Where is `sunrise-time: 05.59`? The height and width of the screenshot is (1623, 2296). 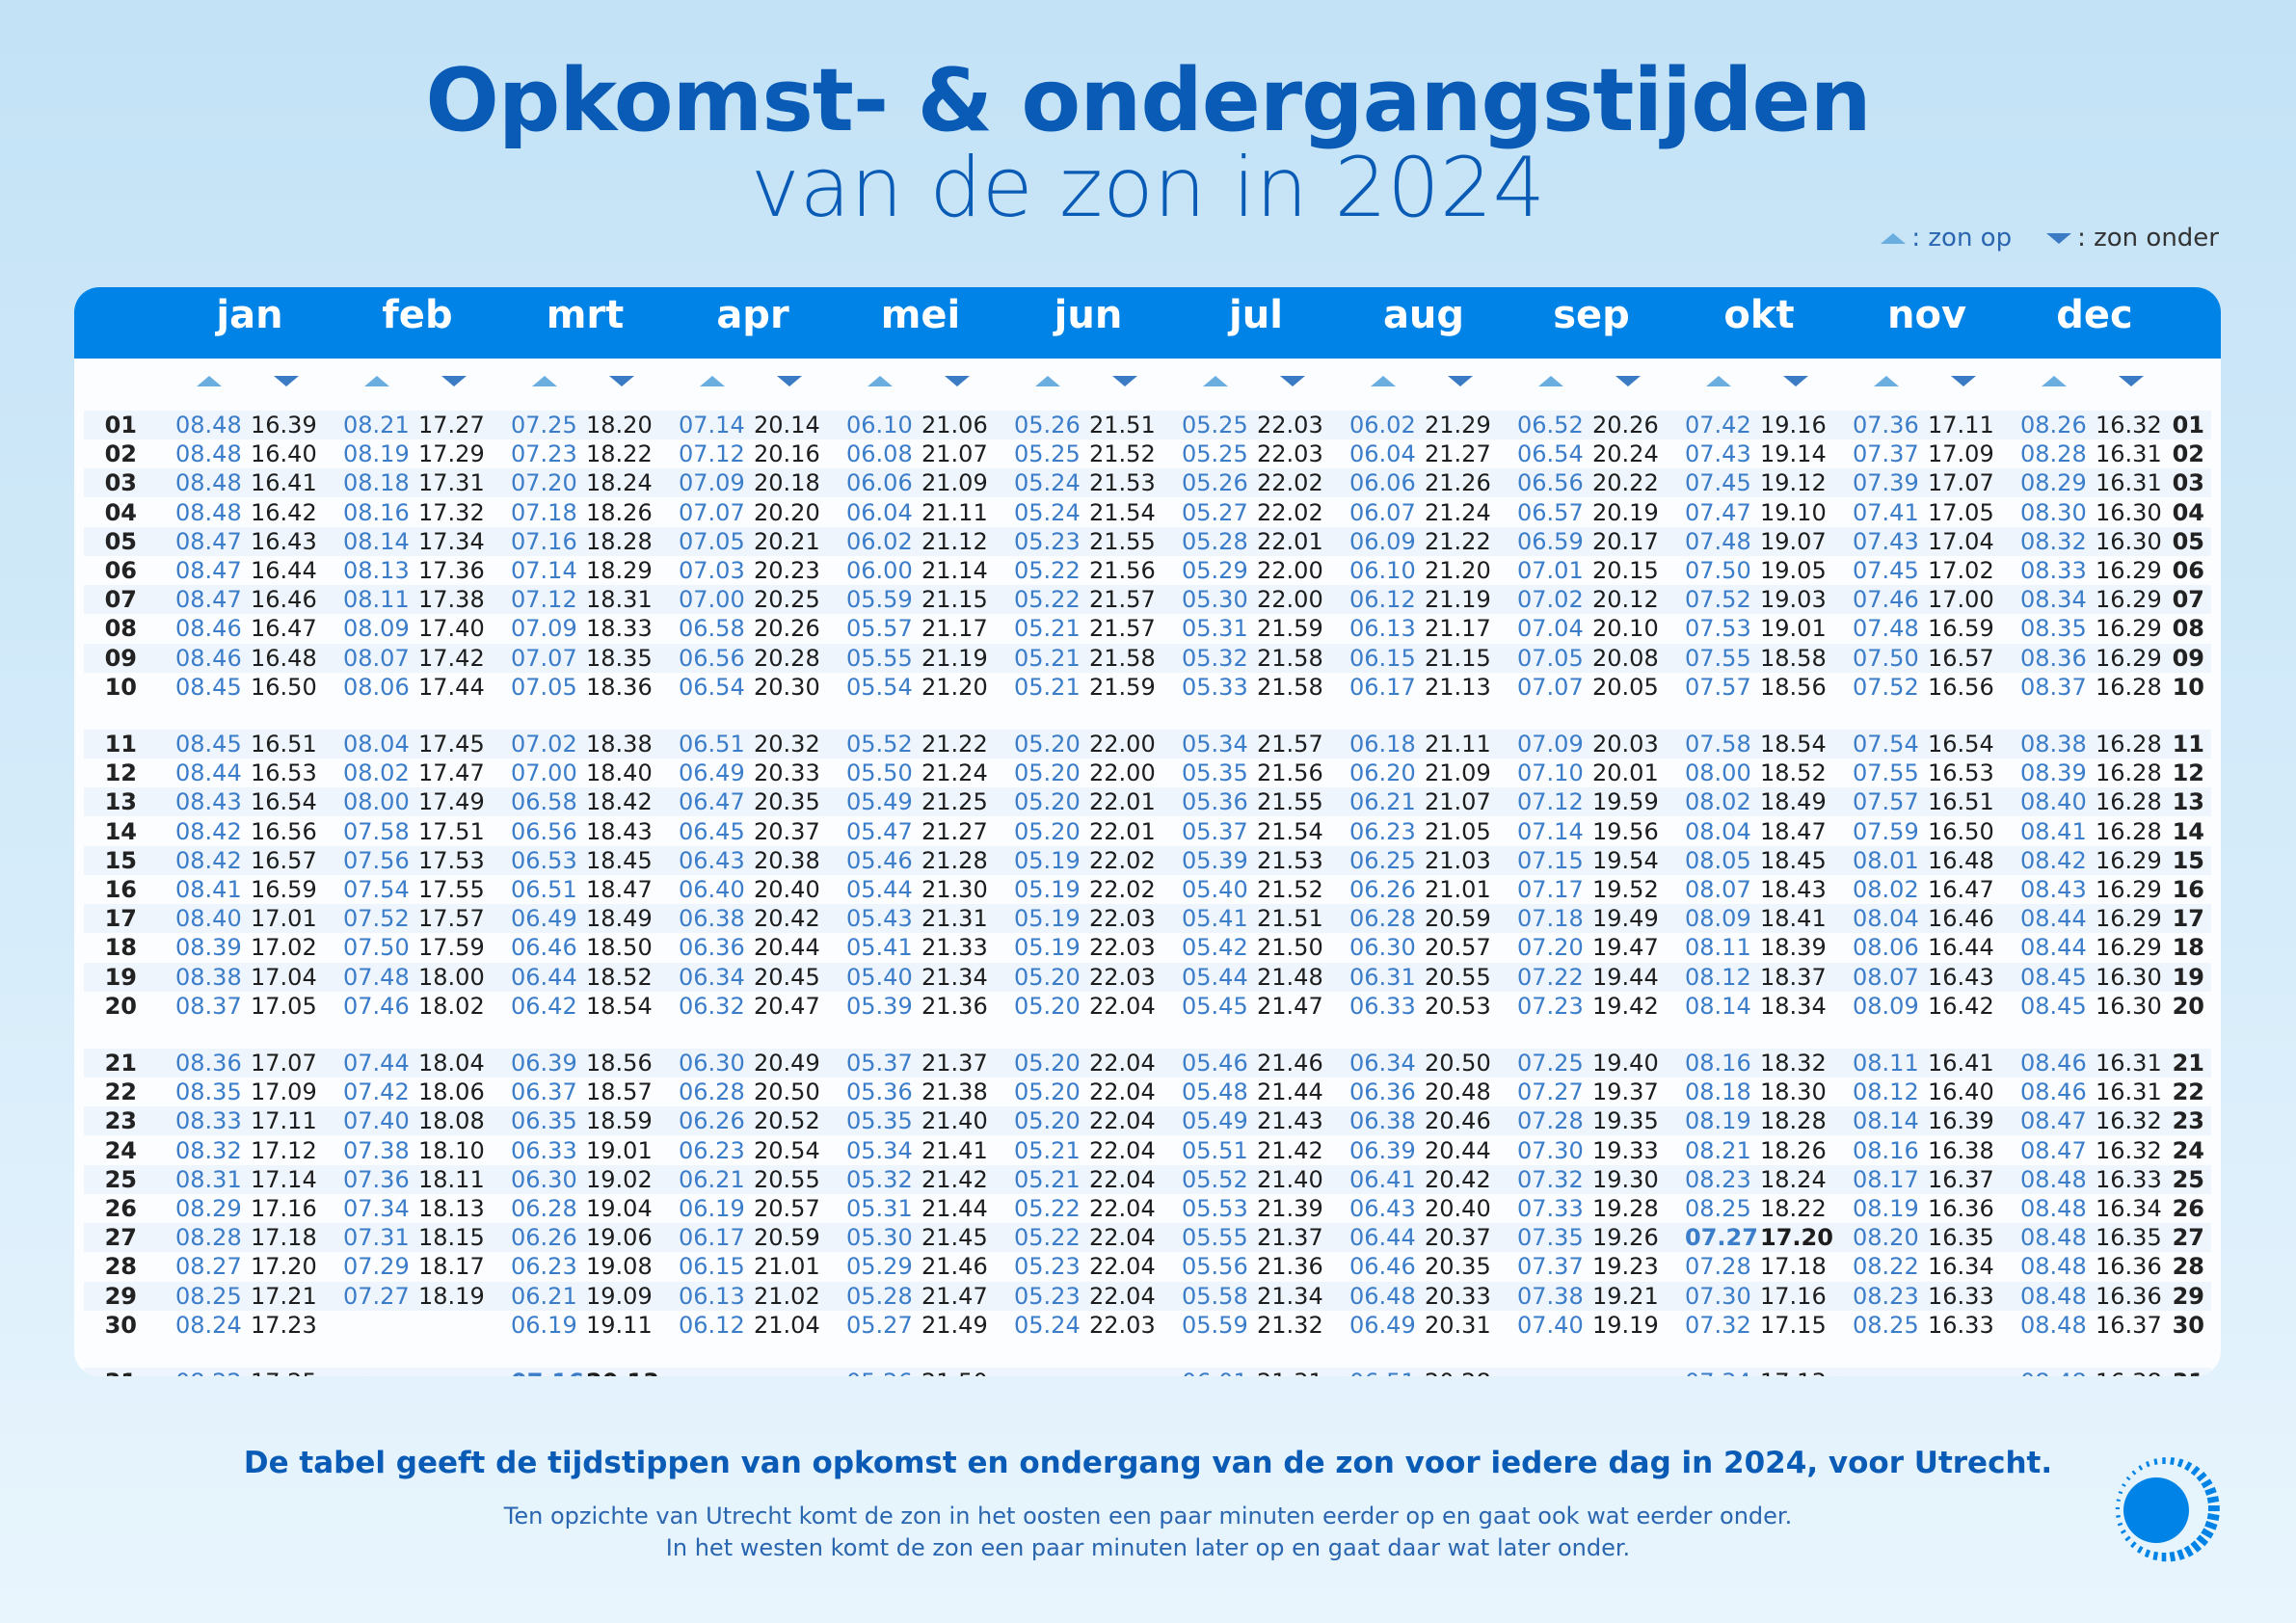 sunrise-time: 05.59 is located at coordinates (1215, 1325).